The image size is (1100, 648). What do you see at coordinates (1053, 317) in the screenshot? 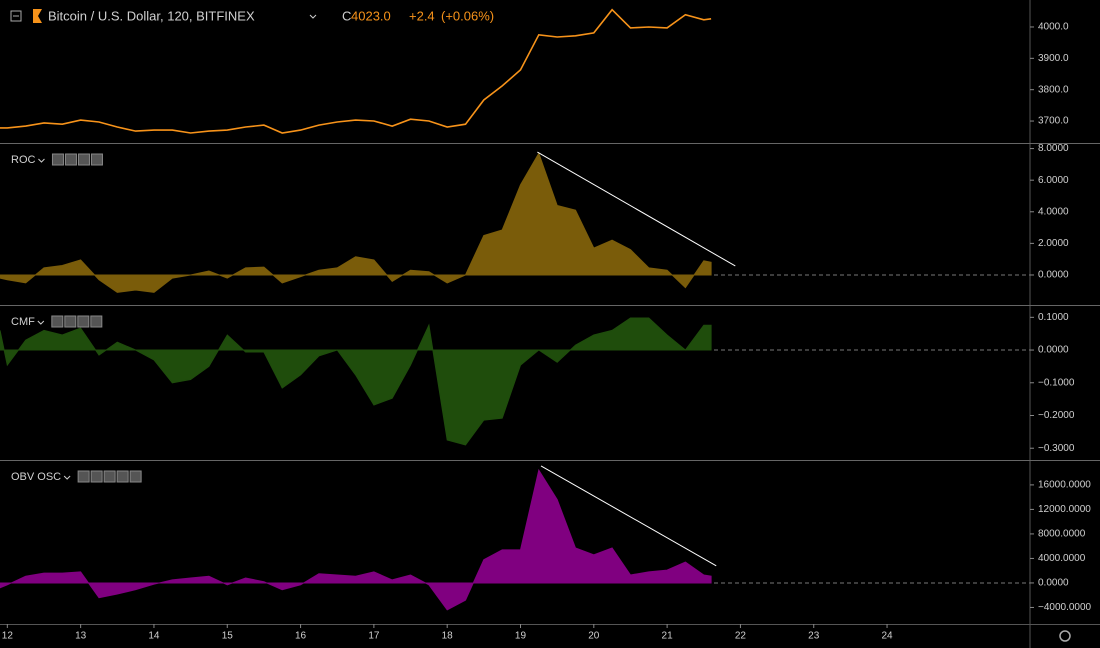
I see `y-tick-label: 0.1000` at bounding box center [1053, 317].